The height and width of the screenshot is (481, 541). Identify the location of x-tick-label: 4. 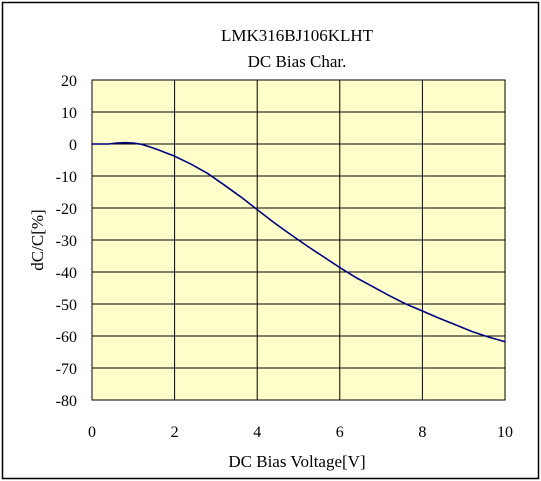
(257, 432).